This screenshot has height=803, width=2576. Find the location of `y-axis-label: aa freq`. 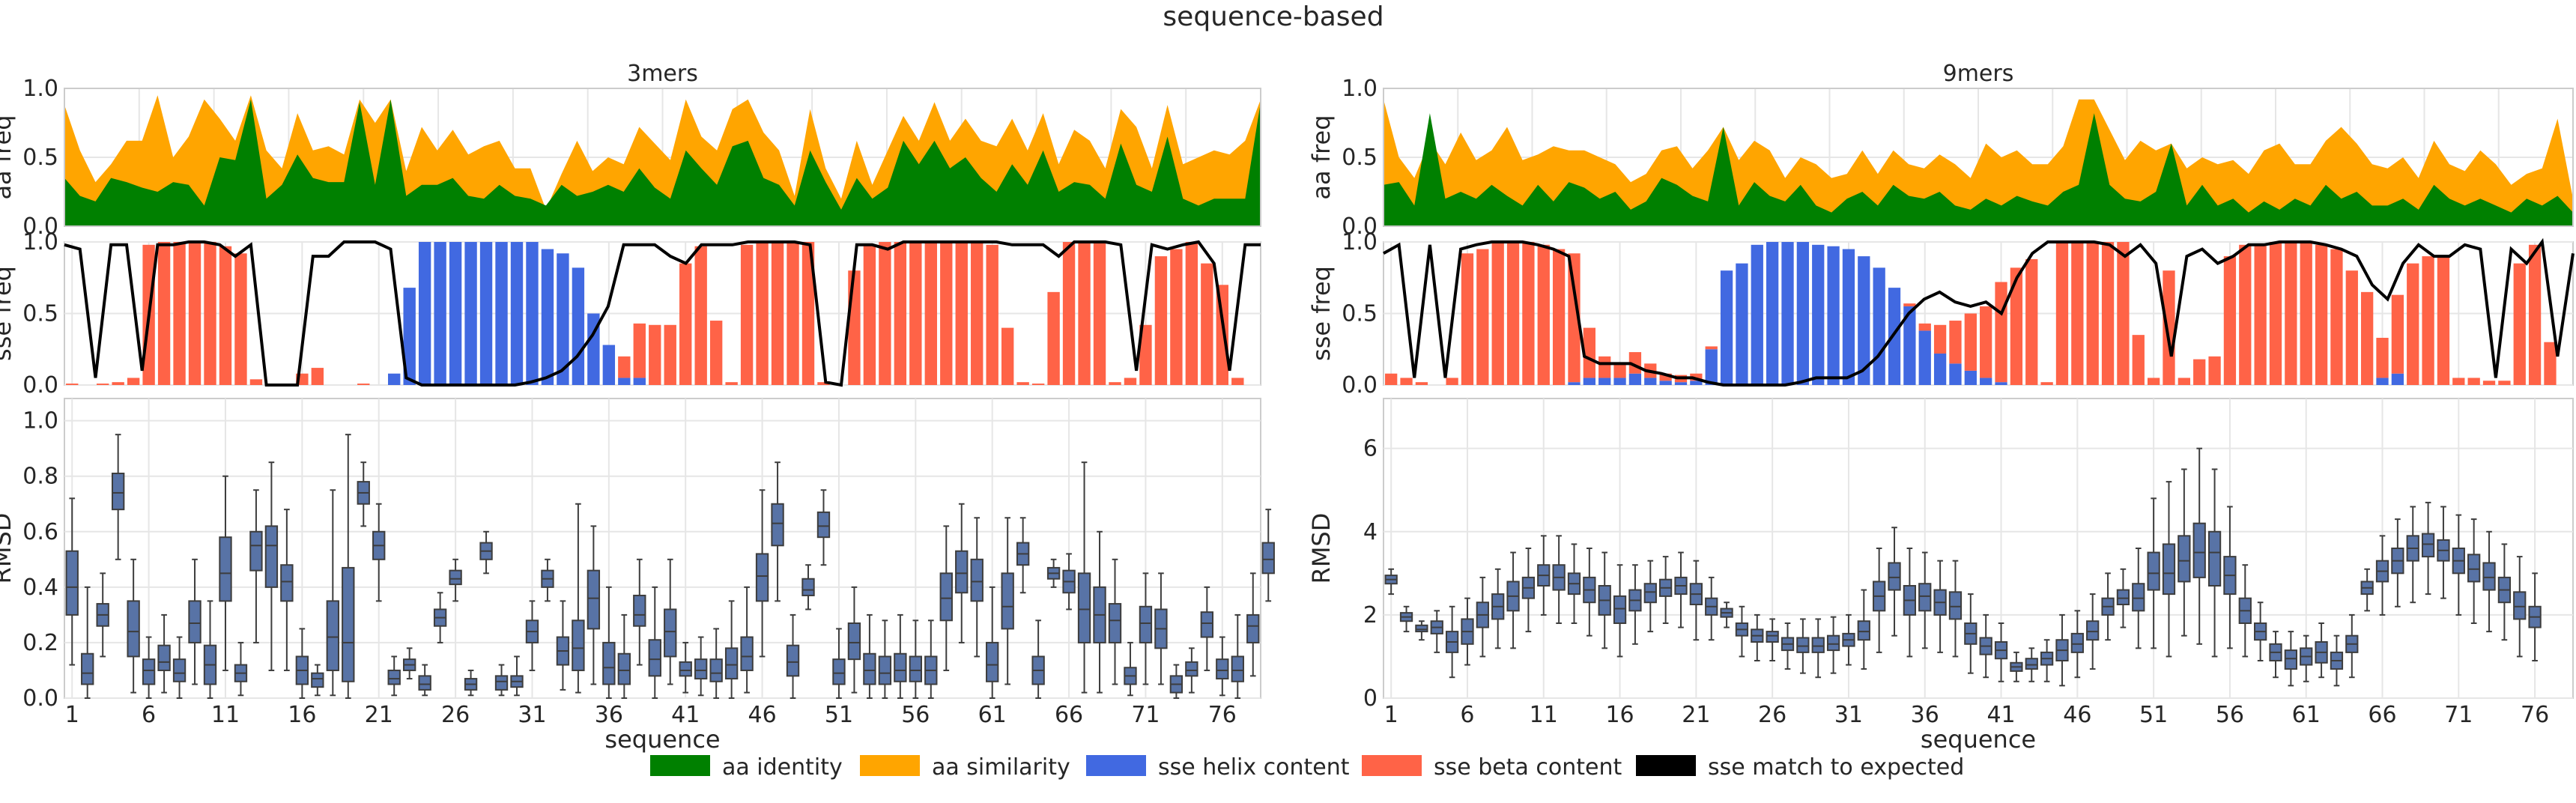

y-axis-label: aa freq is located at coordinates (1321, 157).